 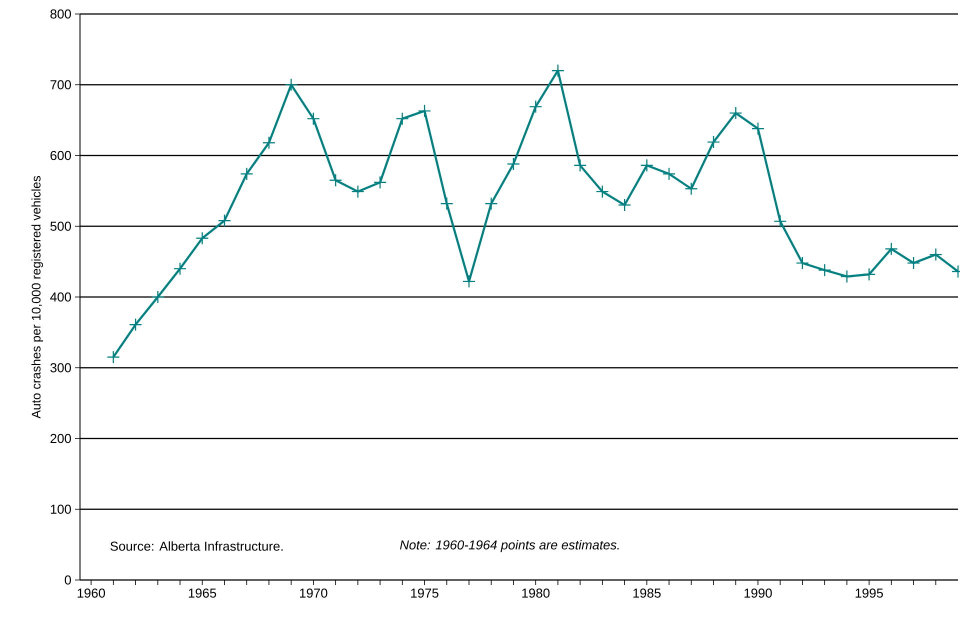 I want to click on y-tick-label: 100, so click(x=60, y=509).